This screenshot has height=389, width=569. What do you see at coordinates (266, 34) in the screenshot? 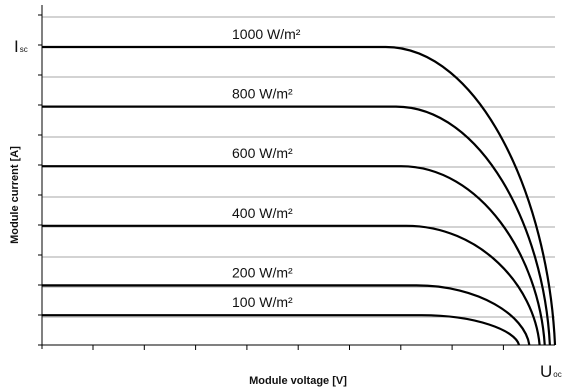
I see `series-label: 1000 W/m²` at bounding box center [266, 34].